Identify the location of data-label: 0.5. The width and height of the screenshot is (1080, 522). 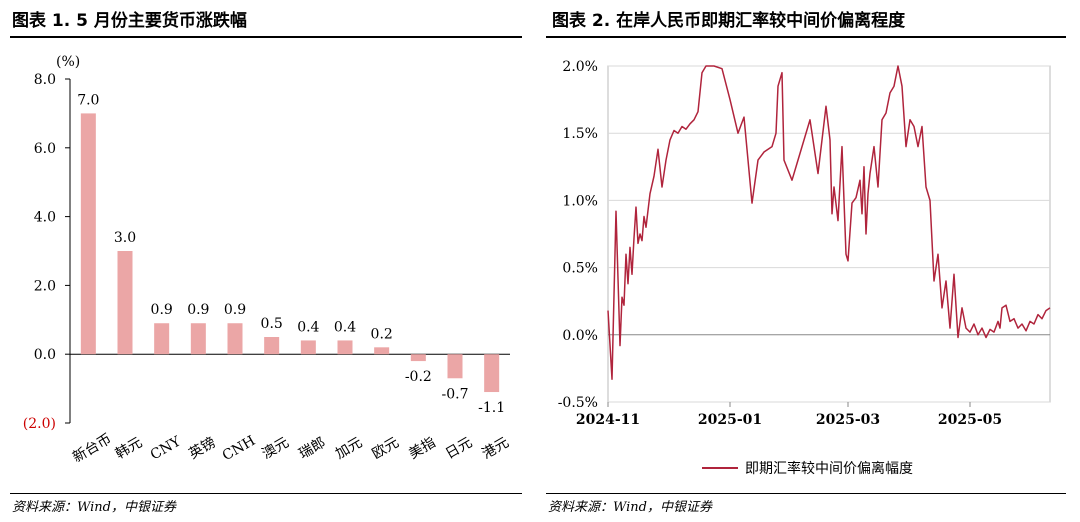
(272, 324).